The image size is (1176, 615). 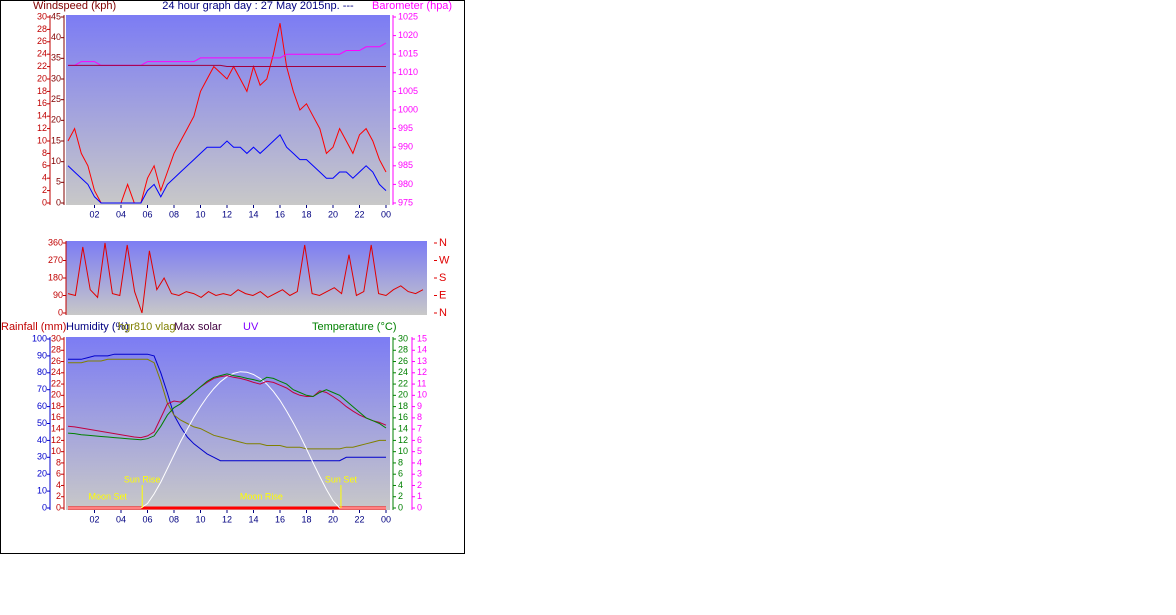 What do you see at coordinates (408, 109) in the screenshot?
I see `y-tick-label: 1000` at bounding box center [408, 109].